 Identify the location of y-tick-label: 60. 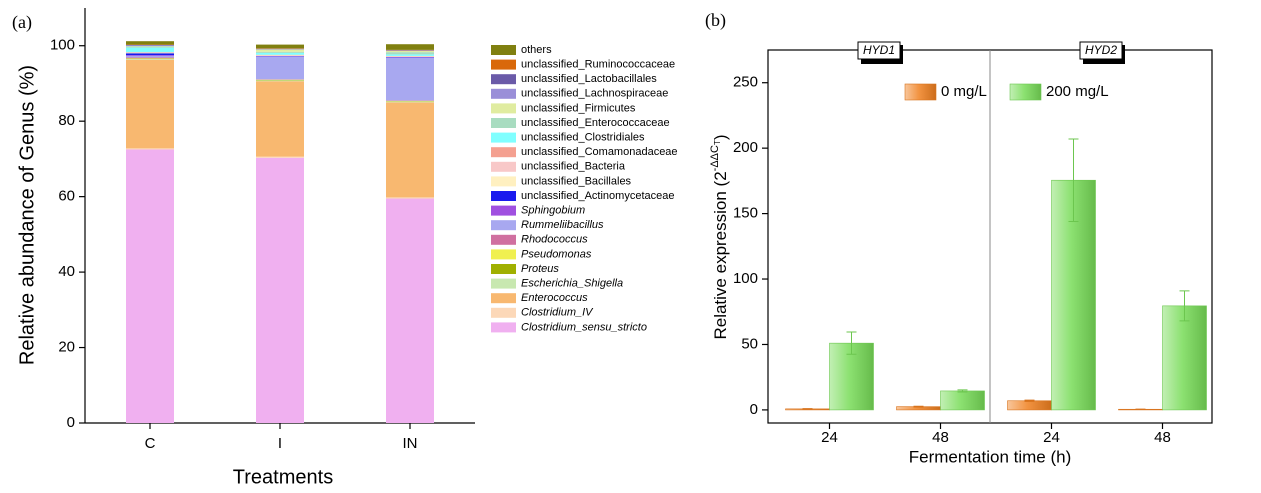
(66, 196).